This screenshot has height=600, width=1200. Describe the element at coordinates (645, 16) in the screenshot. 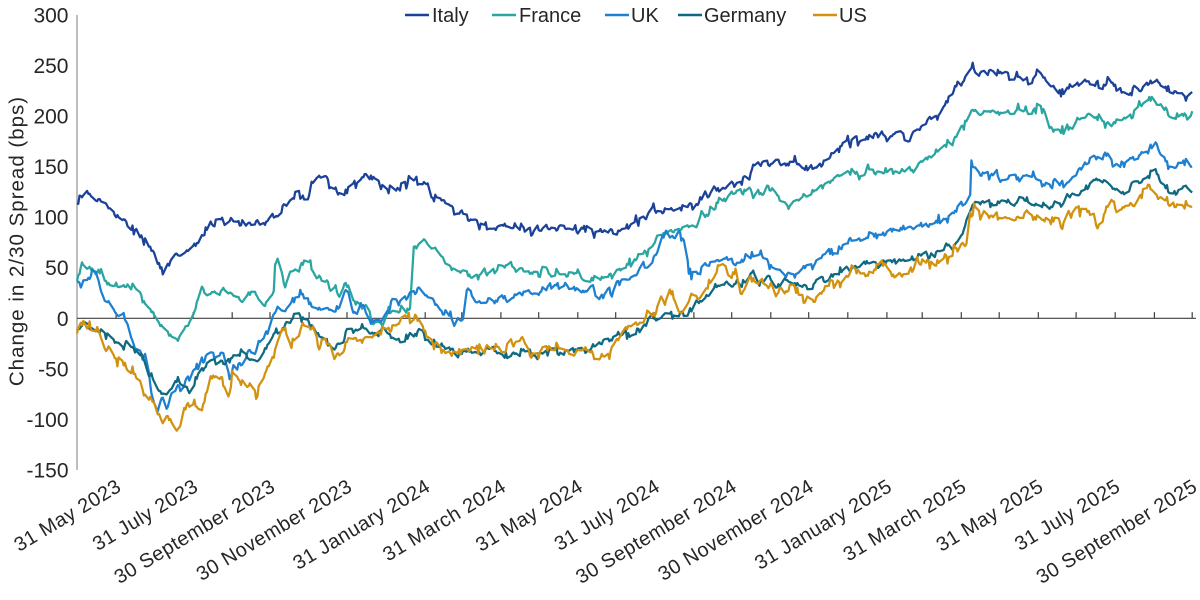

I see `svg-text: UK` at that location.